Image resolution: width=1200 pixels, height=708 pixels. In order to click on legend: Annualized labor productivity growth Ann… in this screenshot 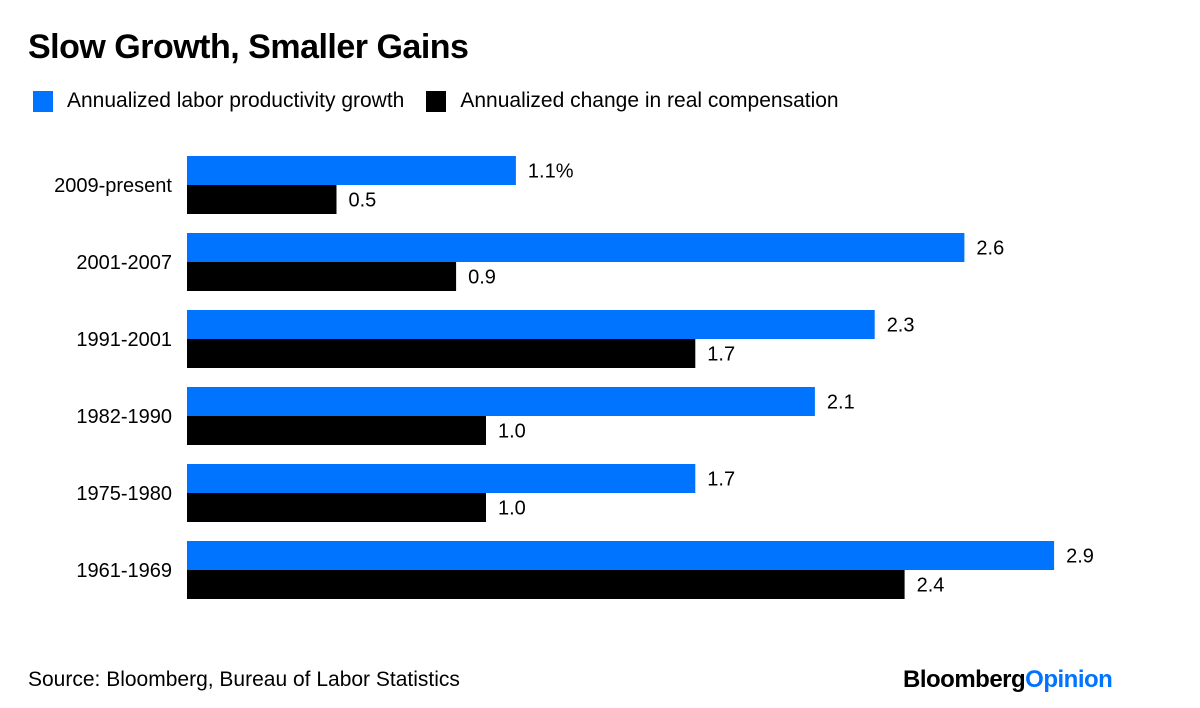, I will do `click(447, 101)`.